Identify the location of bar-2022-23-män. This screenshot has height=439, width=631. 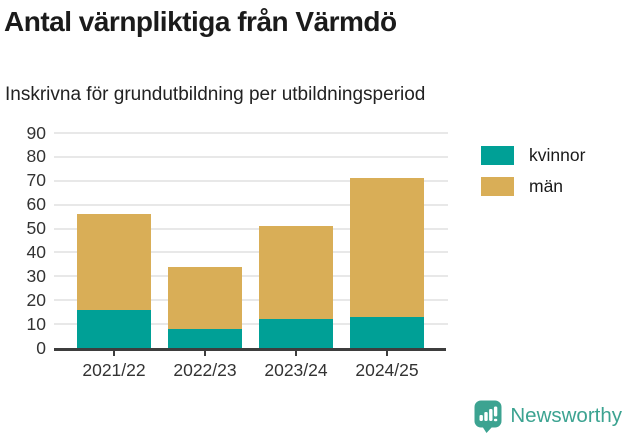
(205, 297).